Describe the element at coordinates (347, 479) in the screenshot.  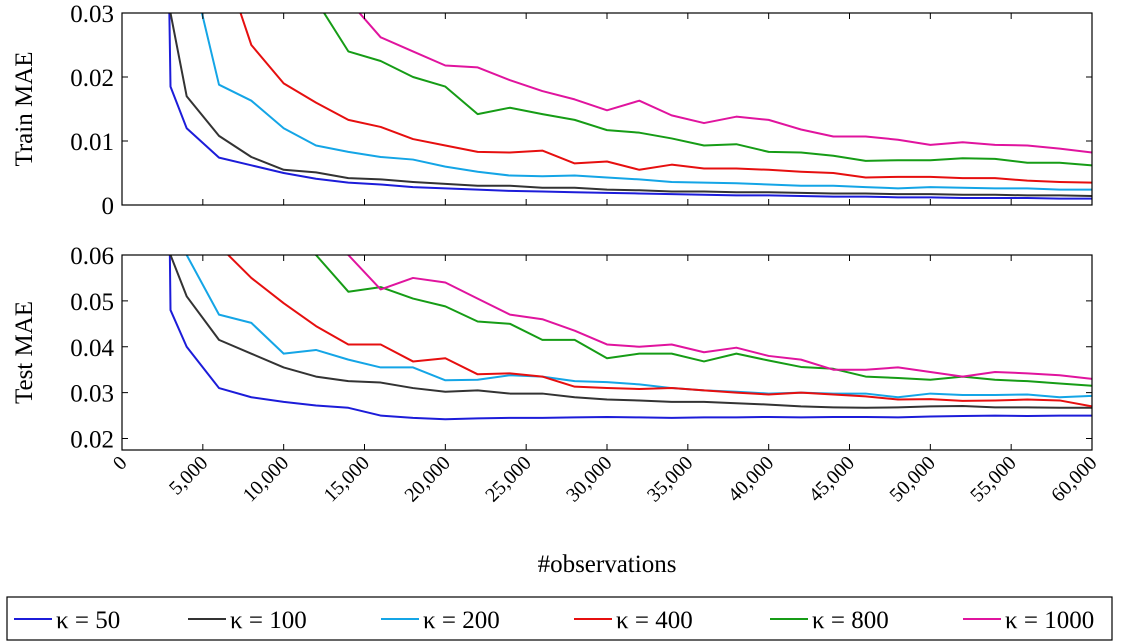
I see `x-tick-label: 15,000` at that location.